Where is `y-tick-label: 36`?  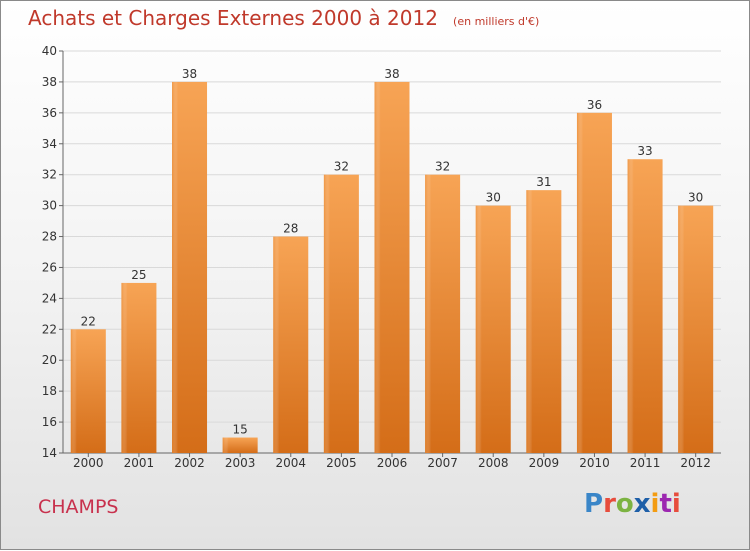
y-tick-label: 36 is located at coordinates (49, 113).